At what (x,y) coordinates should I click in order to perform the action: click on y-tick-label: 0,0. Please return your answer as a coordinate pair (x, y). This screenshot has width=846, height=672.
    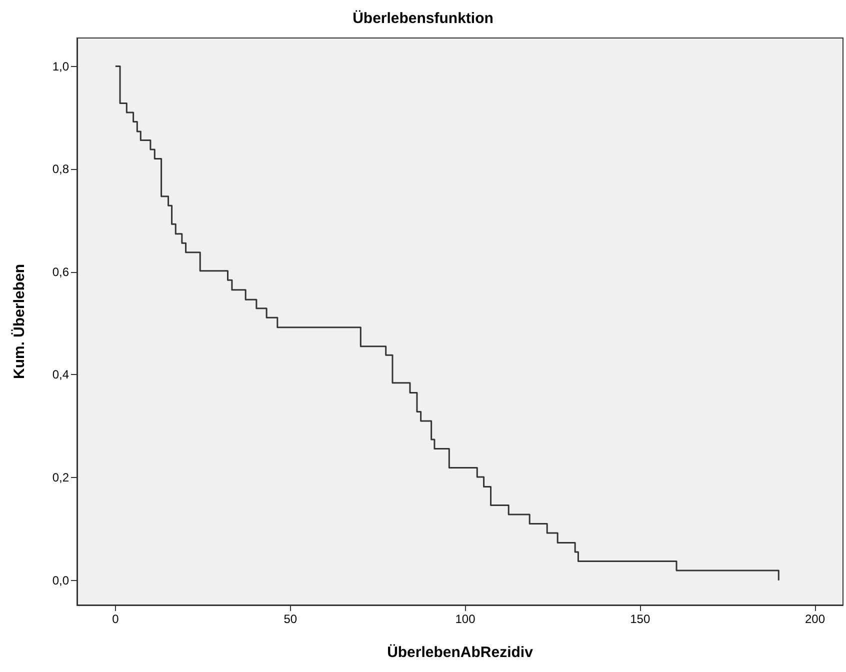
    Looking at the image, I should click on (61, 580).